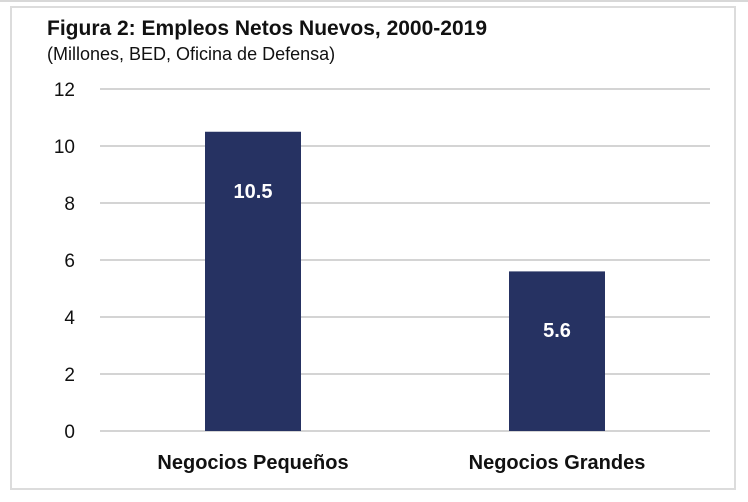 The width and height of the screenshot is (748, 502). What do you see at coordinates (69, 432) in the screenshot?
I see `y-tick-label: 0` at bounding box center [69, 432].